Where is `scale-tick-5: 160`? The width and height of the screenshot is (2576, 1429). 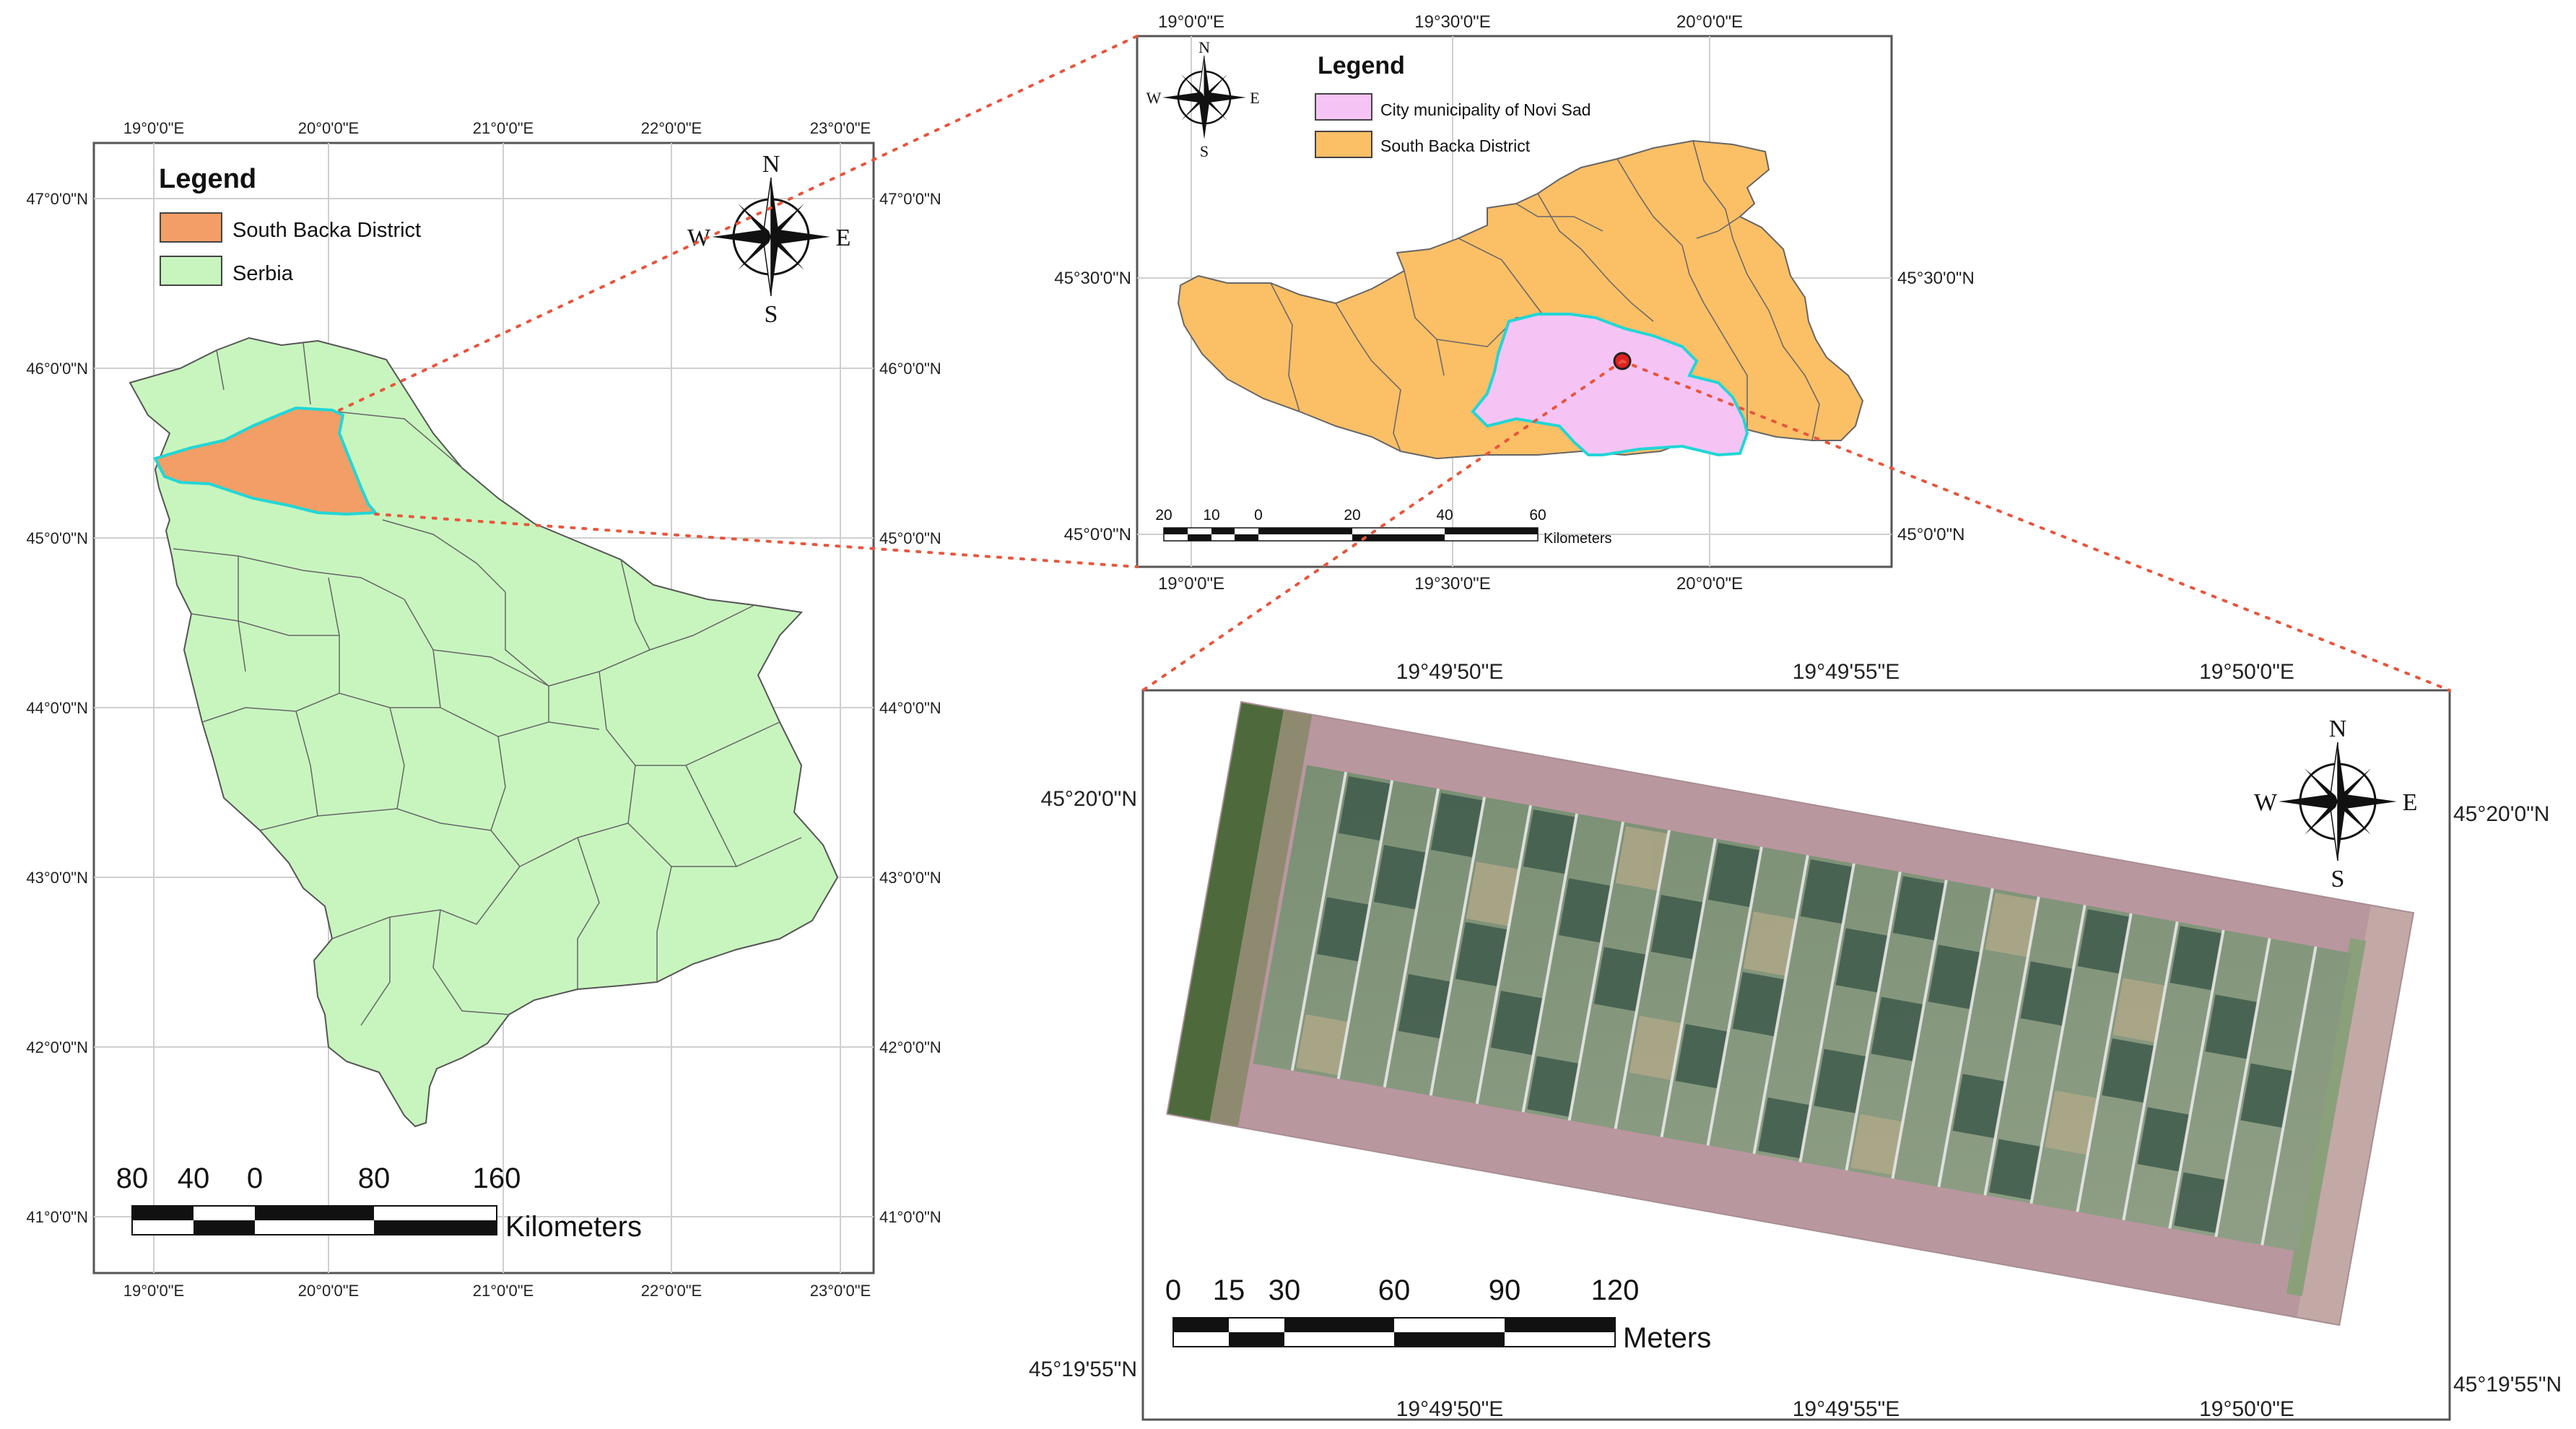
scale-tick-5: 160 is located at coordinates (497, 1178).